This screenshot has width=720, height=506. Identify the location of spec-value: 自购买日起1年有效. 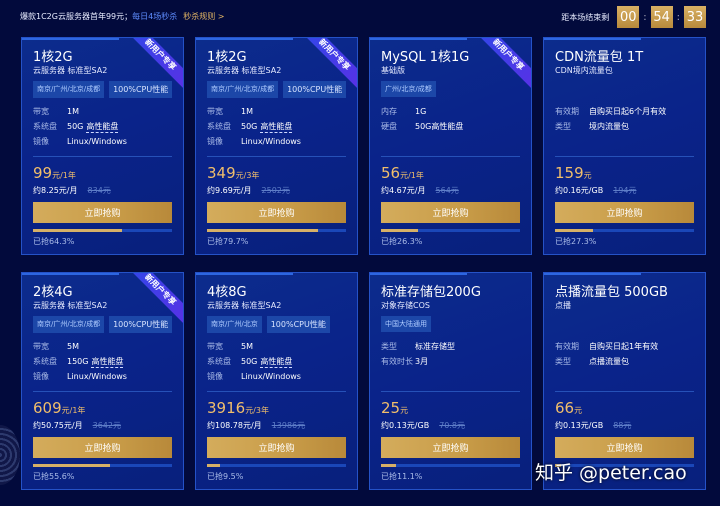
(624, 346).